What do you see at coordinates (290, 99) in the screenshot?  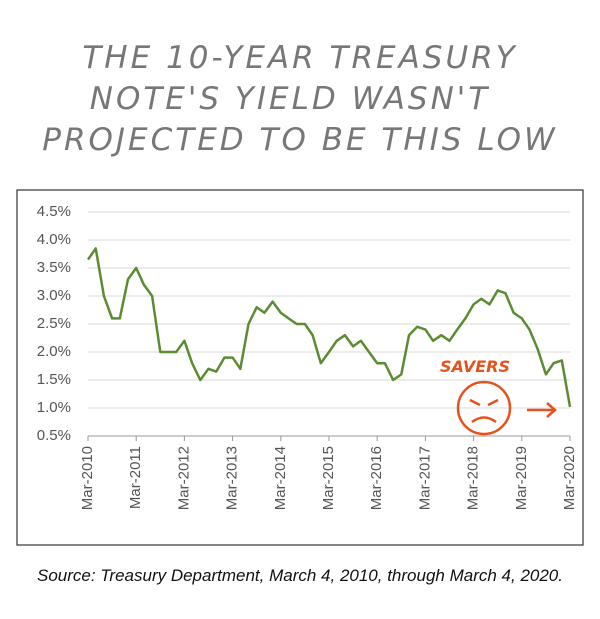 I see `chart-title: NOTE'S YIELD WASN'T` at bounding box center [290, 99].